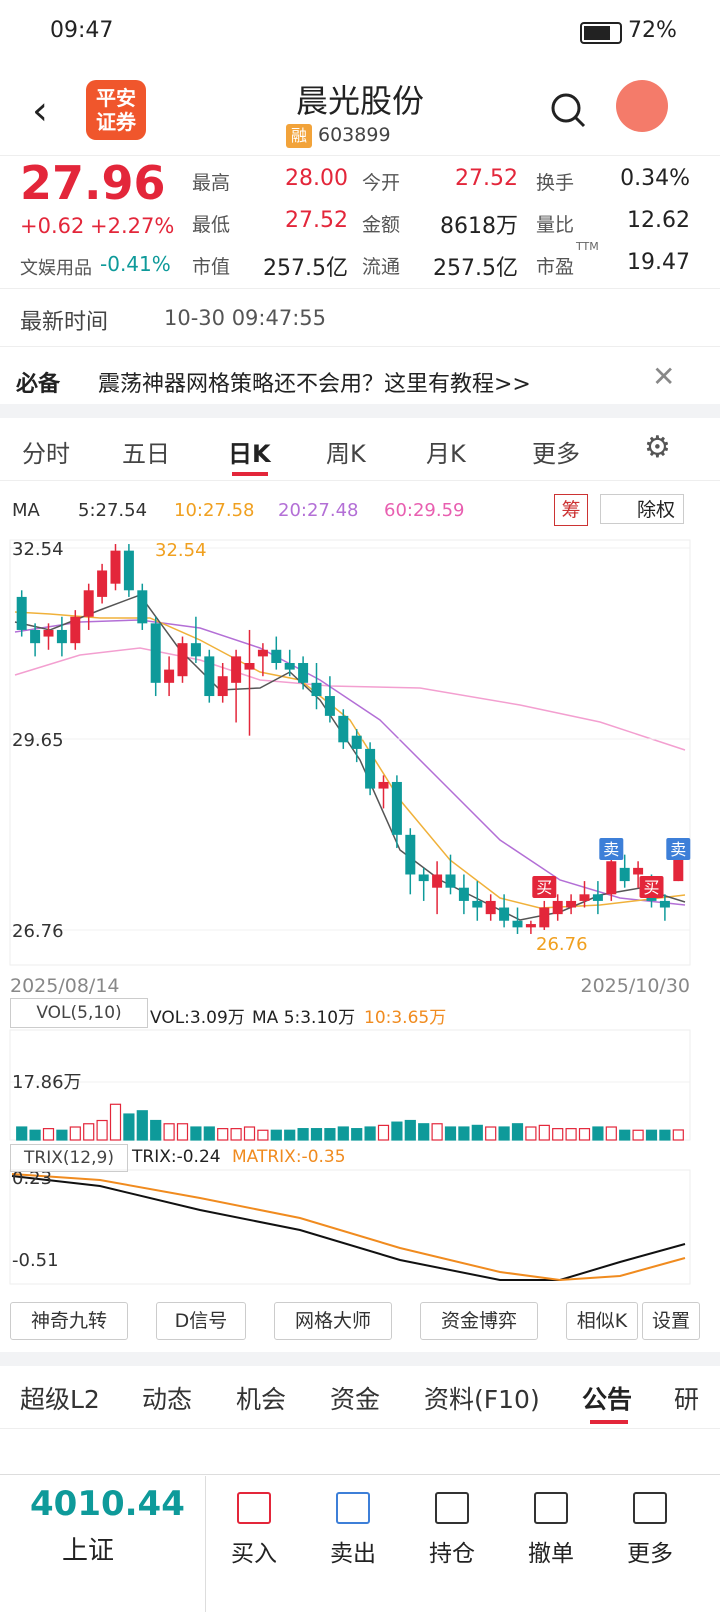  I want to click on vol-value: VOL:3.09万, so click(197, 1018).